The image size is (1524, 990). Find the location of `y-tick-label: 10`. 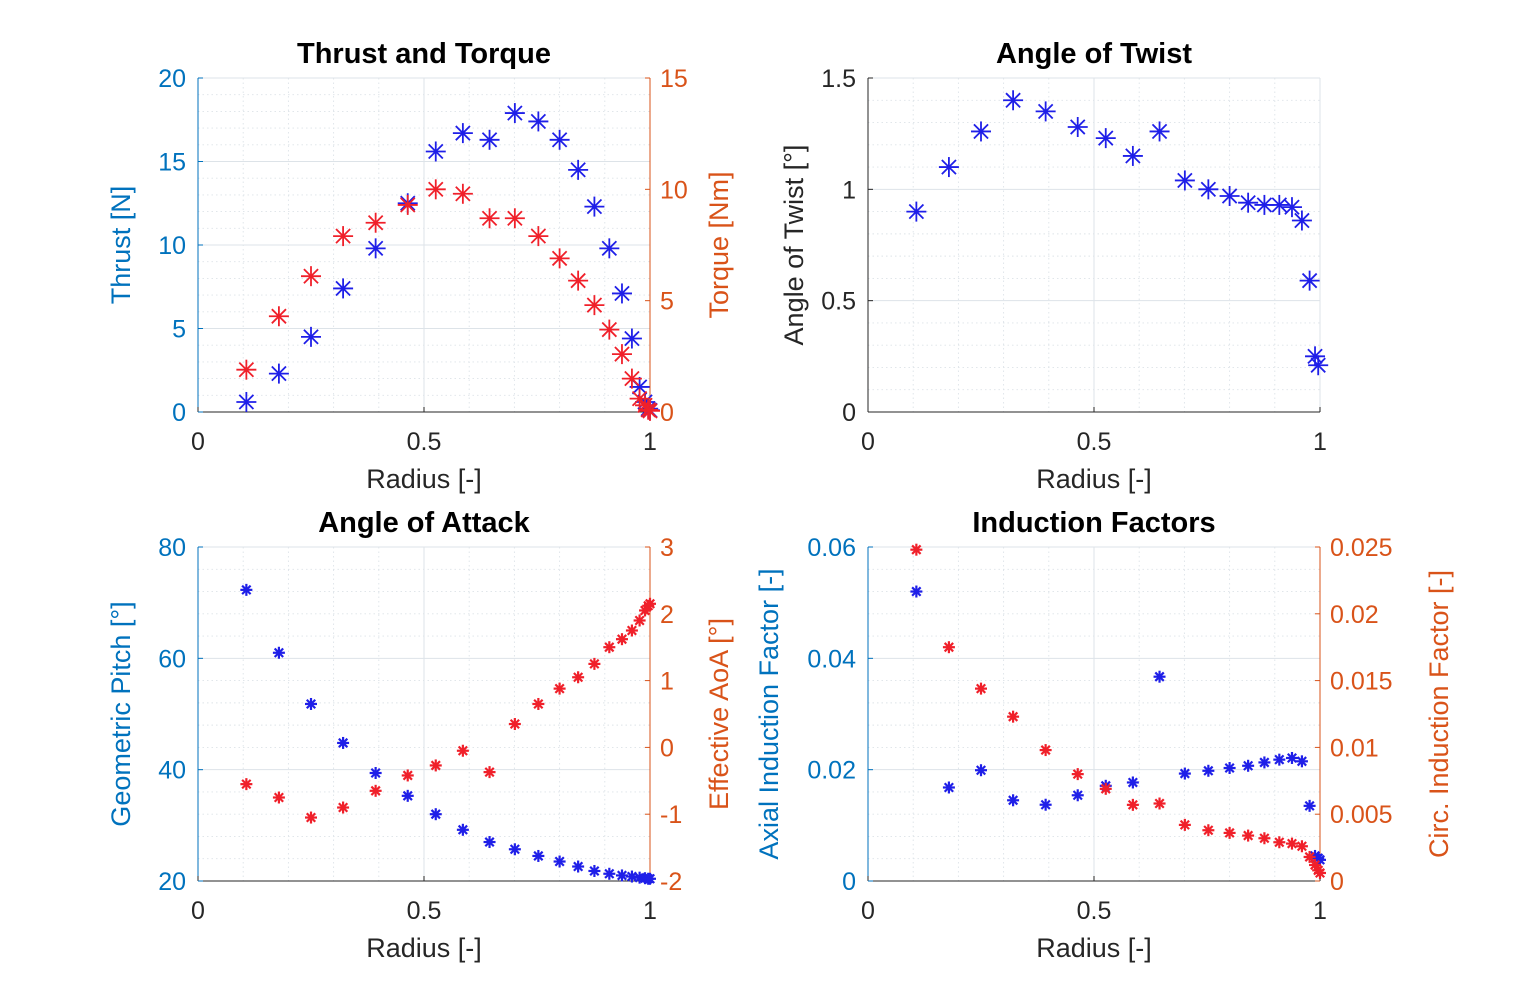

y-tick-label: 10 is located at coordinates (172, 246).